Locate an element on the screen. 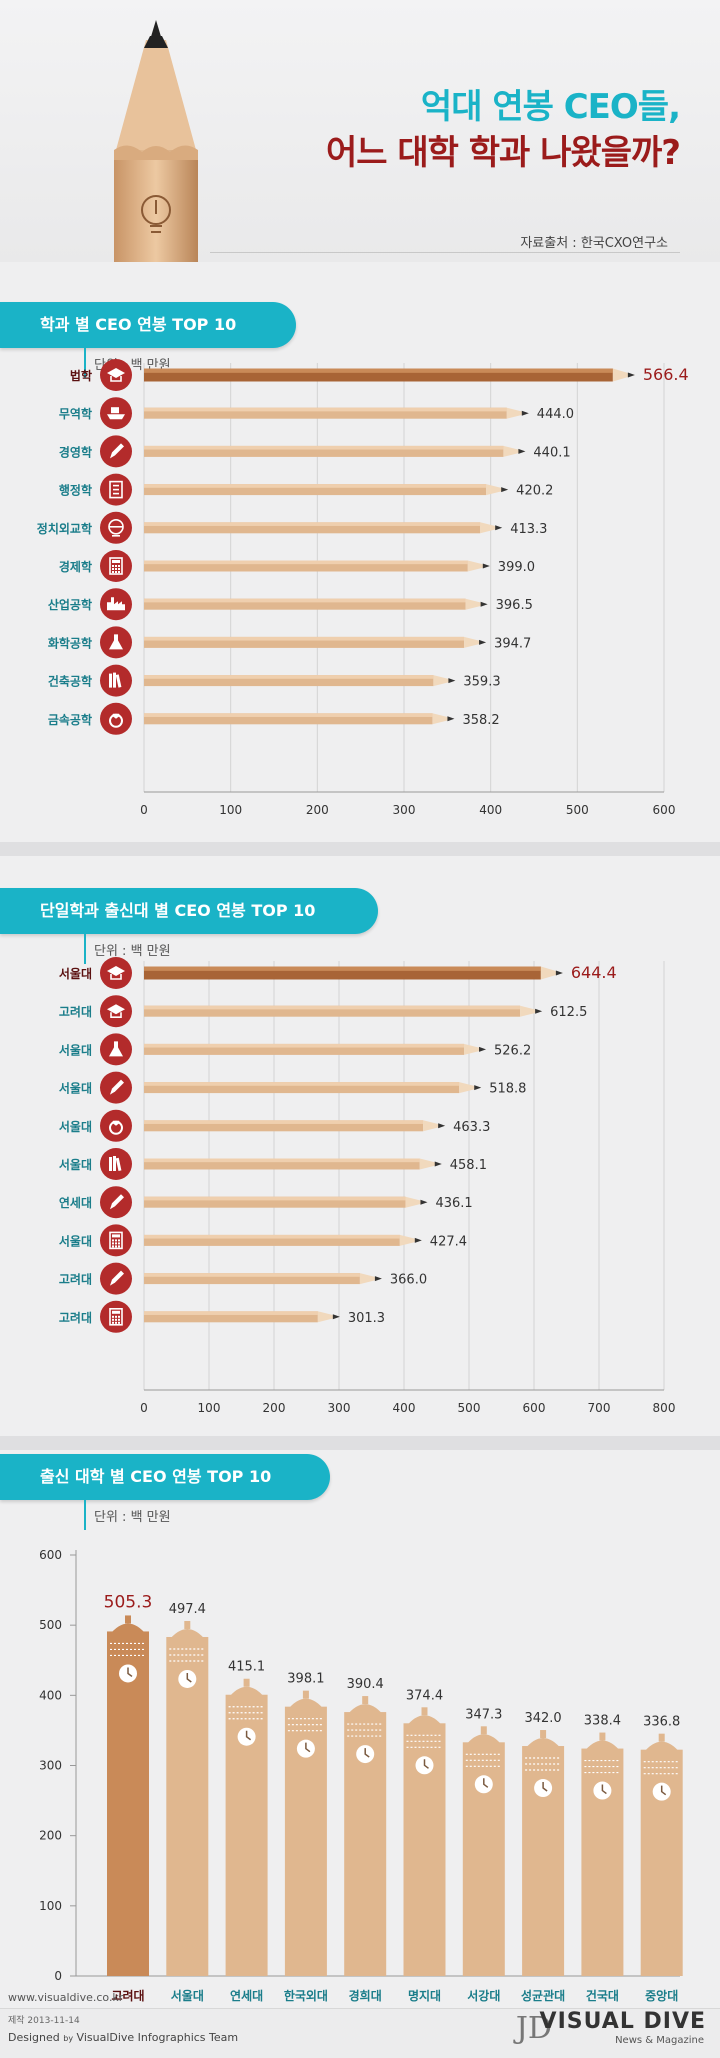  title-line1: 억대 연봉 CEO들, is located at coordinates (550, 107).